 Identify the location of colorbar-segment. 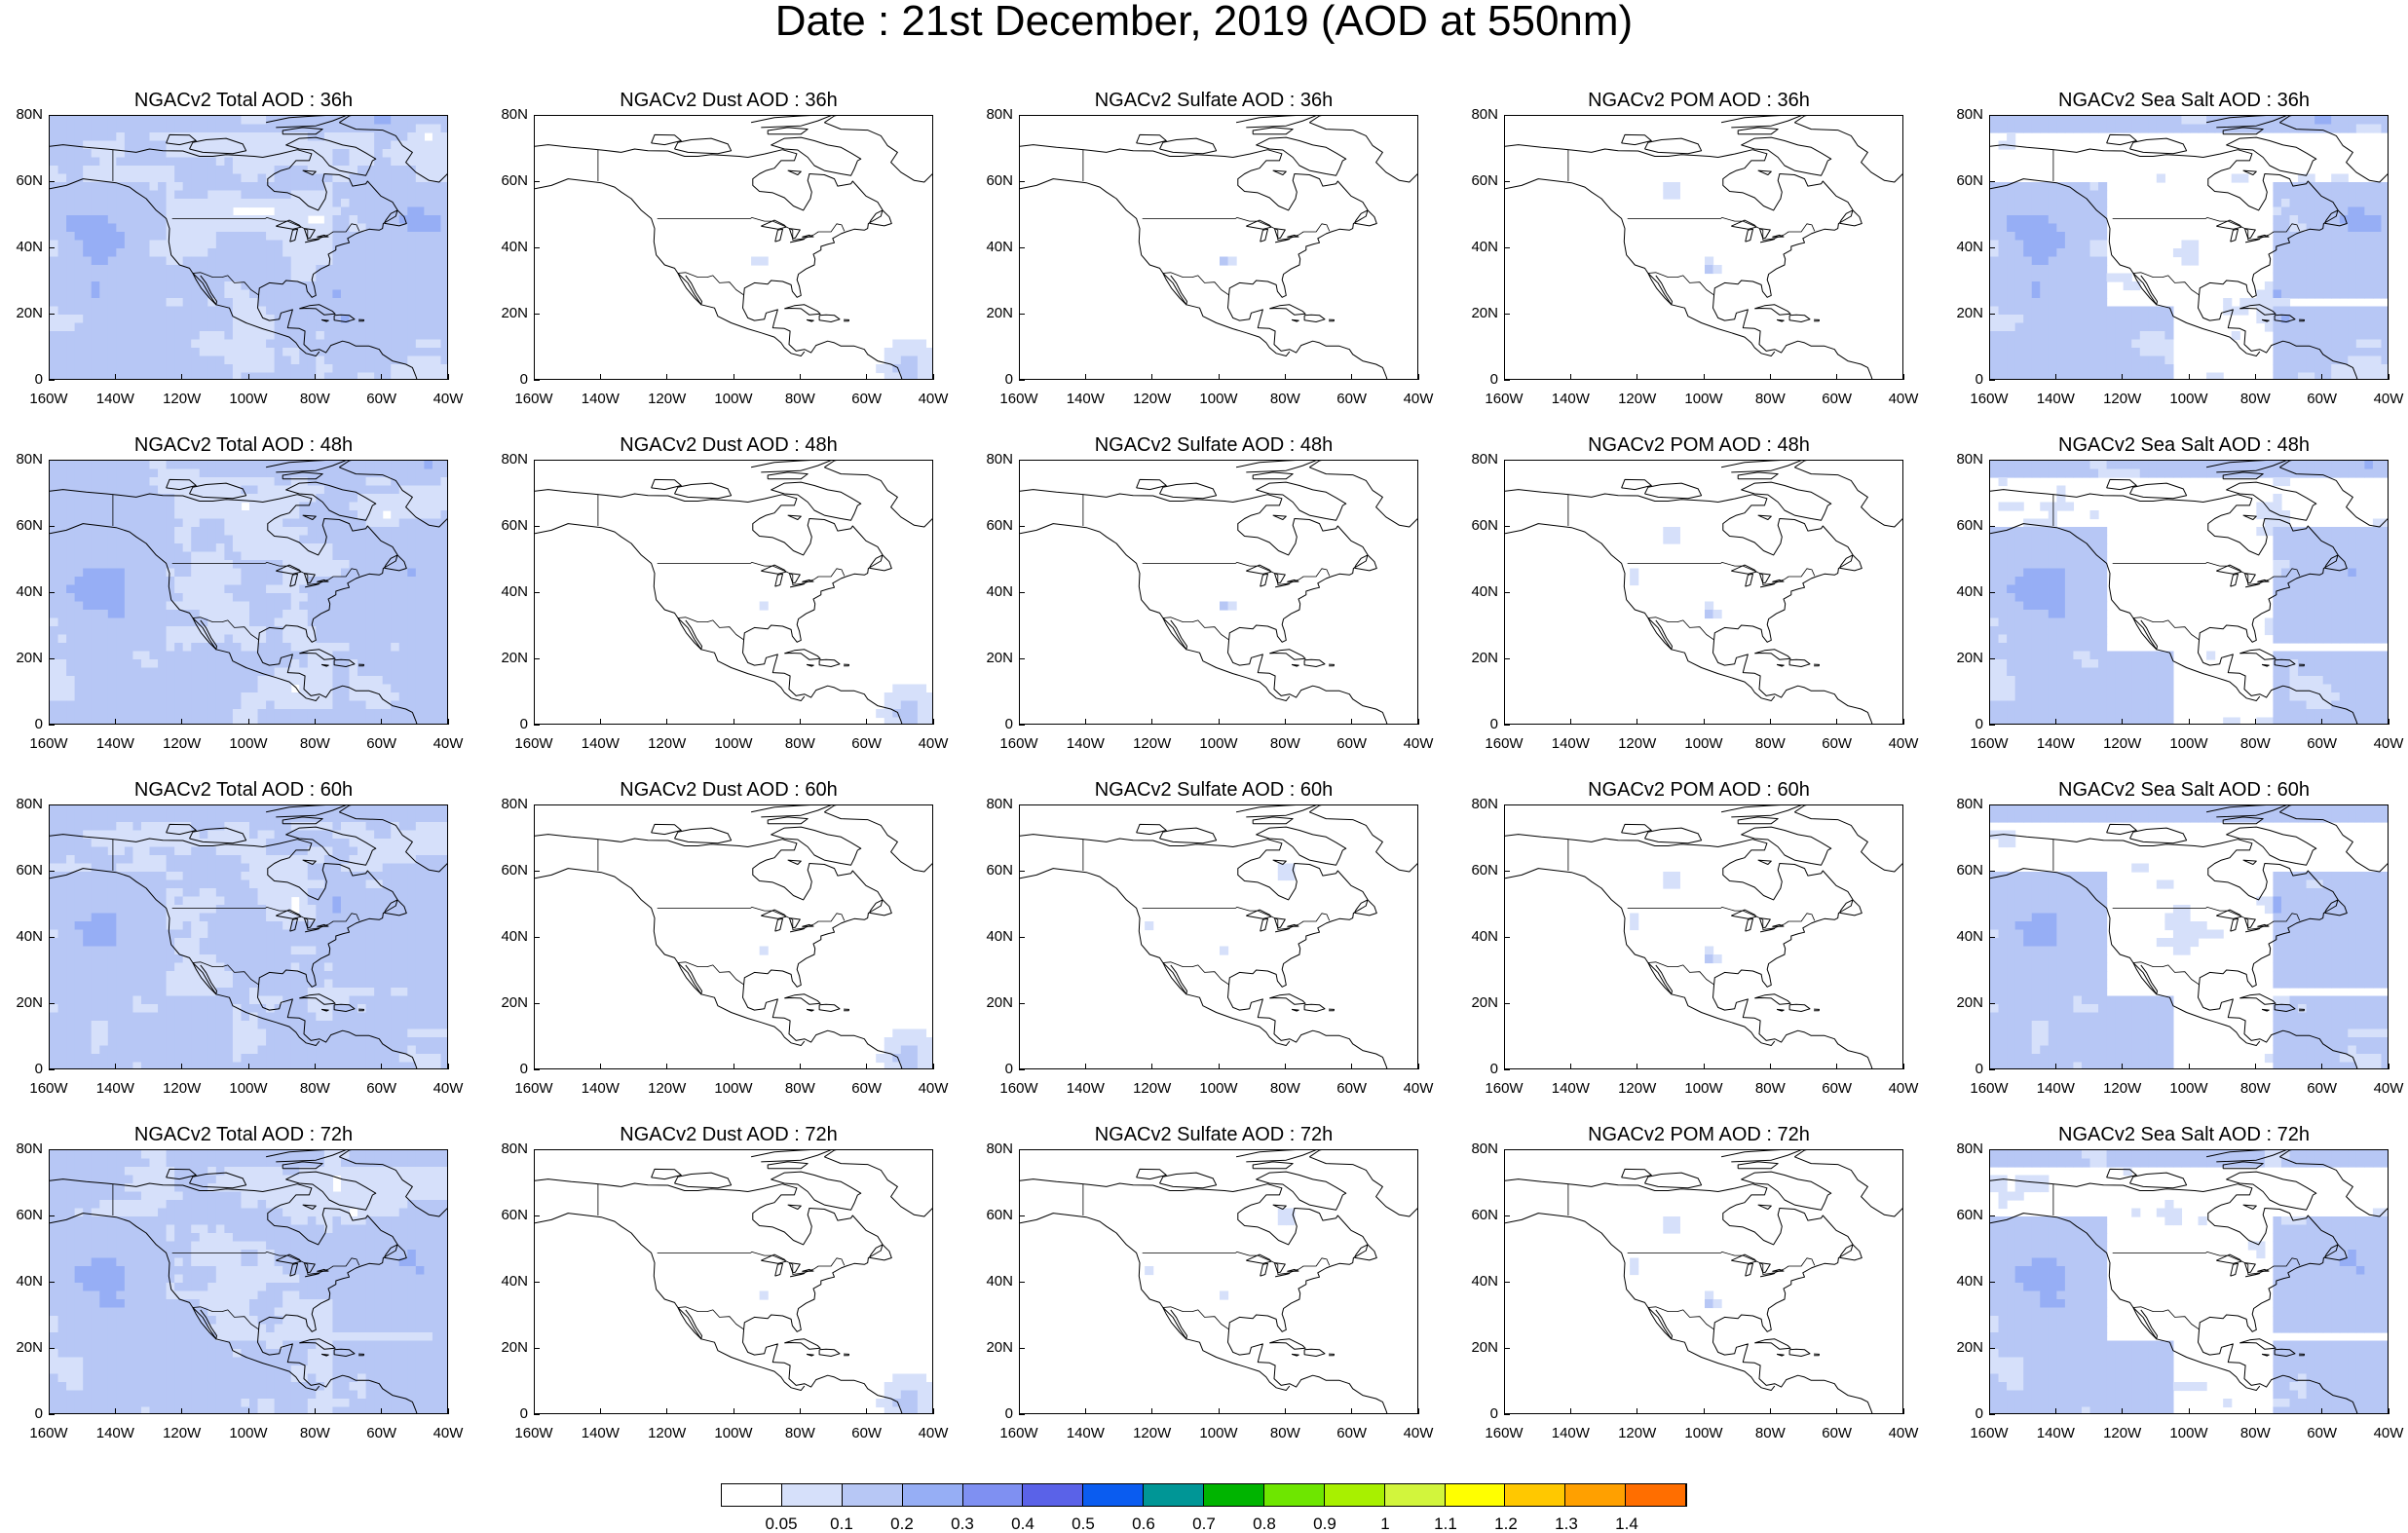
(1476, 1495).